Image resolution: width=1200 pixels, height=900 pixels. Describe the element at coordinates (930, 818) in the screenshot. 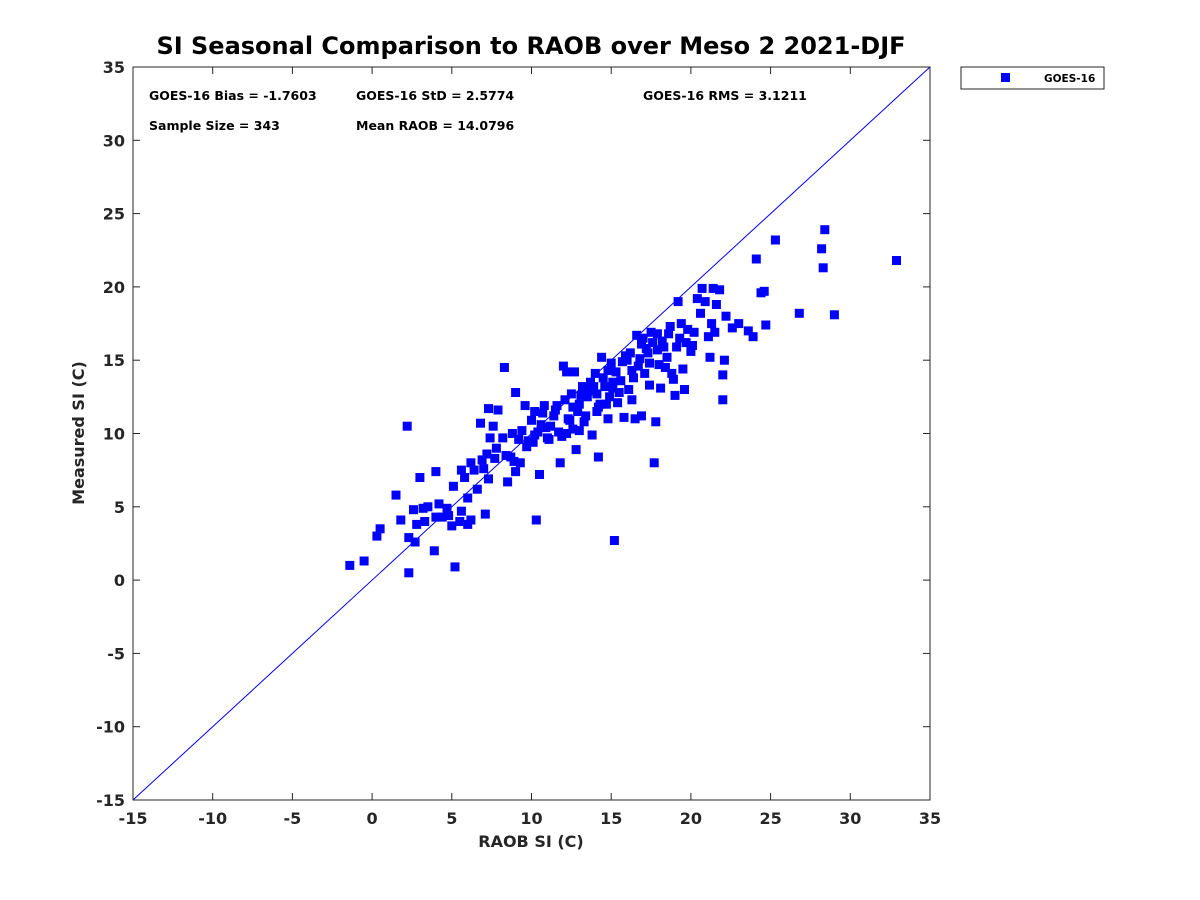

I see `x-tick-label: 35` at that location.